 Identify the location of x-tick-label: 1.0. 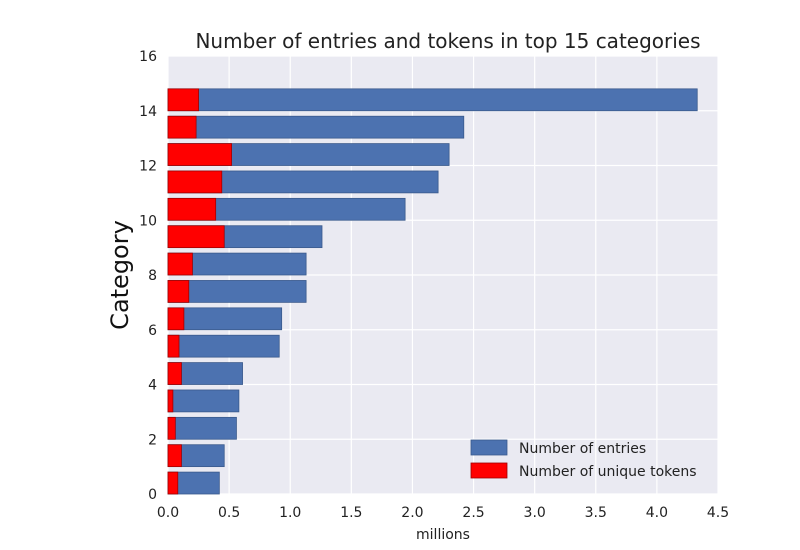
(290, 513).